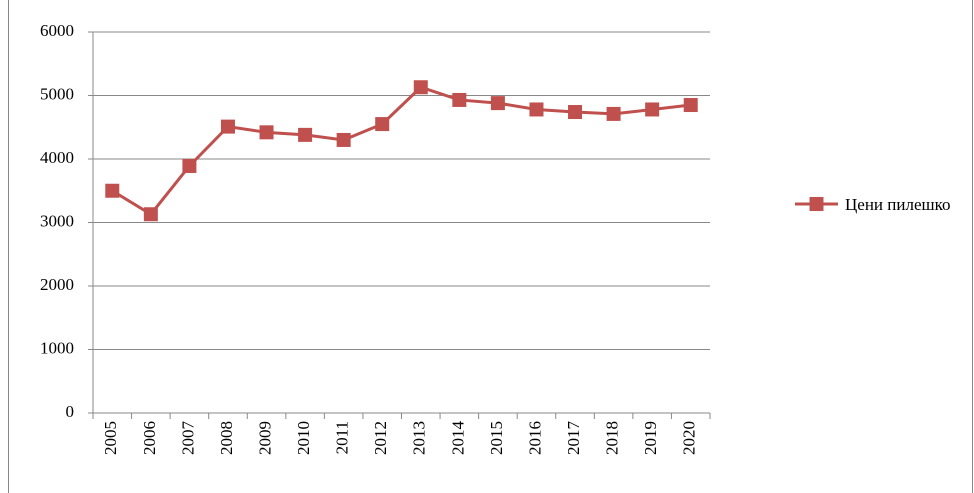 This screenshot has width=974, height=493. What do you see at coordinates (57, 93) in the screenshot?
I see `y-tick-label: 5000` at bounding box center [57, 93].